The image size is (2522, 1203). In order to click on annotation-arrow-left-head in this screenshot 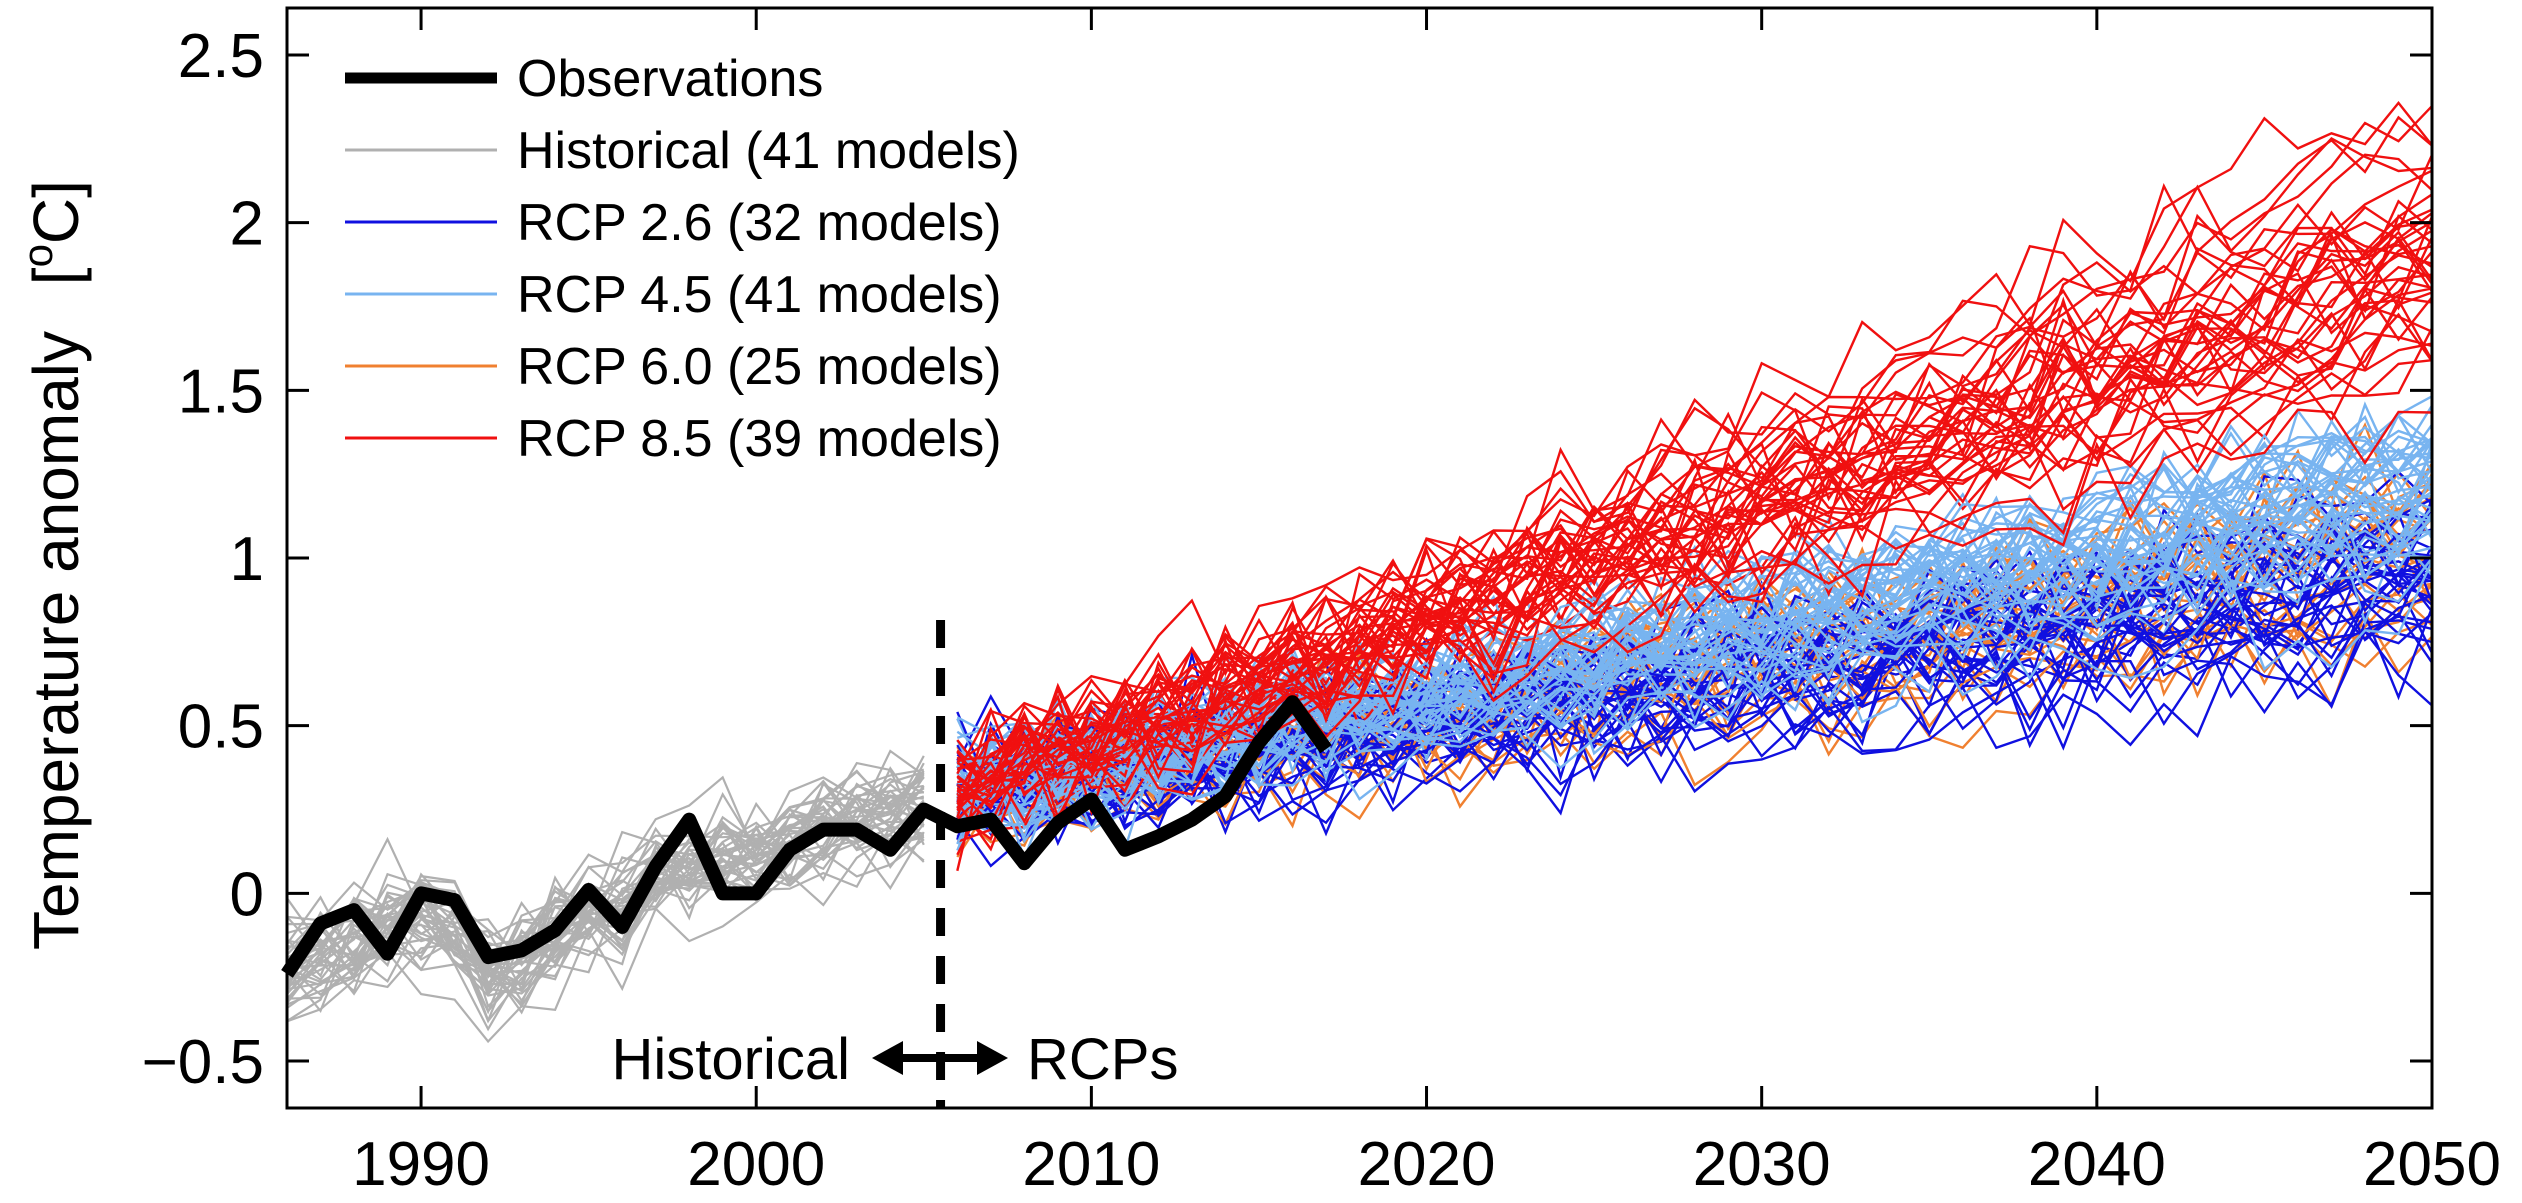, I will do `click(887, 1058)`.